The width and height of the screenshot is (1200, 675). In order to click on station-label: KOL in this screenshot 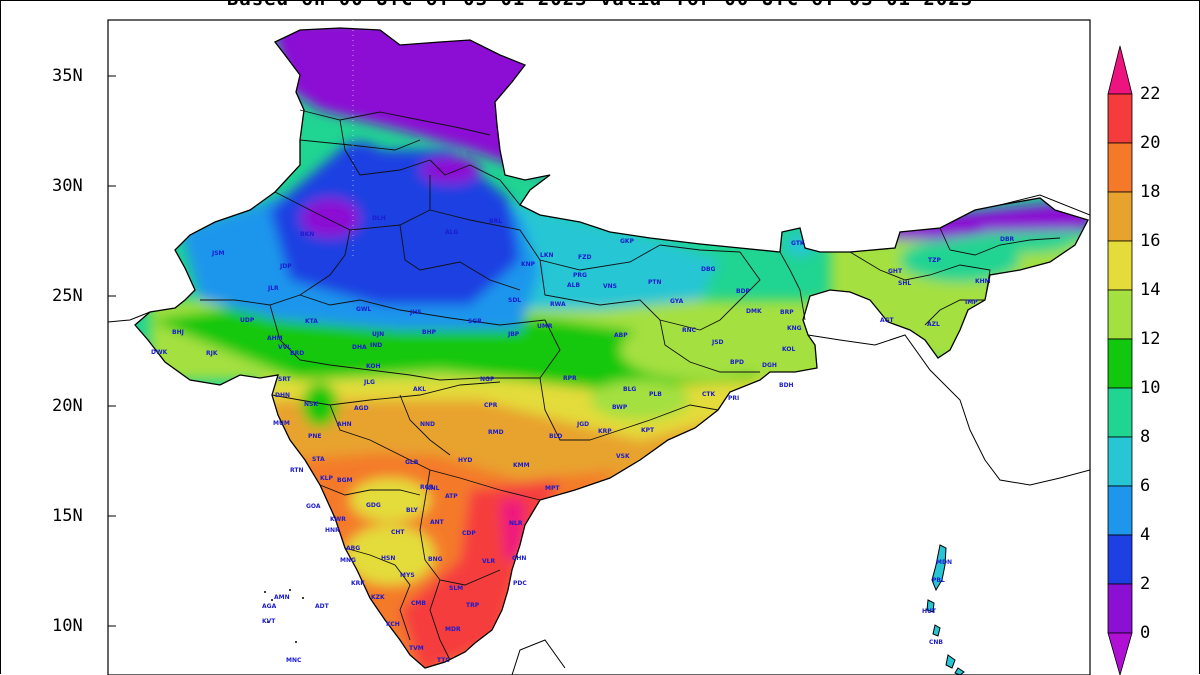, I will do `click(789, 349)`.